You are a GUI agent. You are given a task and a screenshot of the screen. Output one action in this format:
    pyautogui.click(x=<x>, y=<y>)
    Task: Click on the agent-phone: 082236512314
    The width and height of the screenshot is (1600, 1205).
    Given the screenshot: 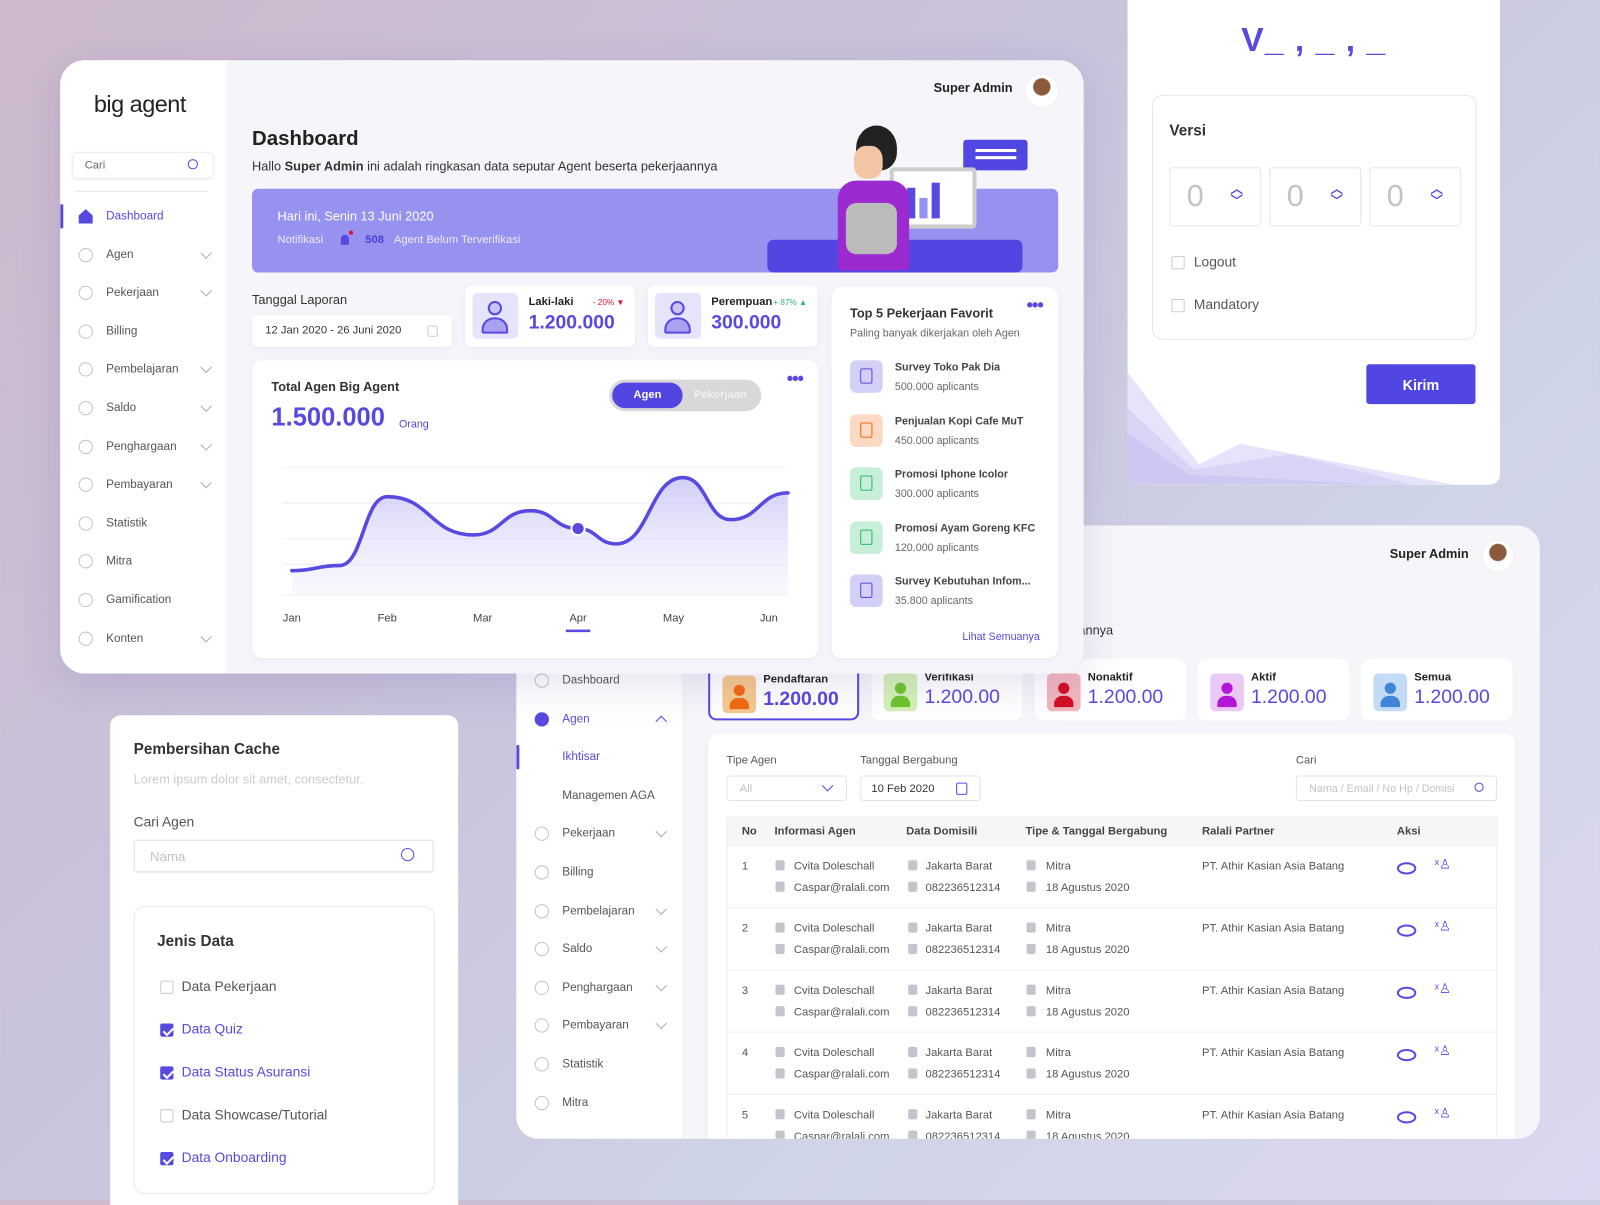 What is the action you would take?
    pyautogui.click(x=963, y=1134)
    